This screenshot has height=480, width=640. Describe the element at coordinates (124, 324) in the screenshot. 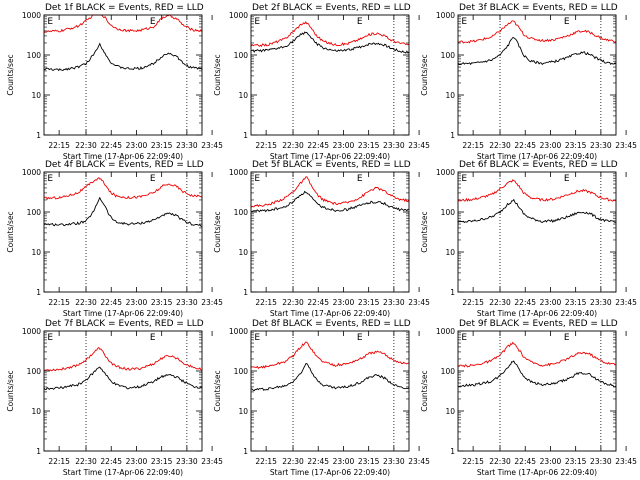

I see `panel-title: Det 7f BLACK = Events, RED = LLD` at that location.